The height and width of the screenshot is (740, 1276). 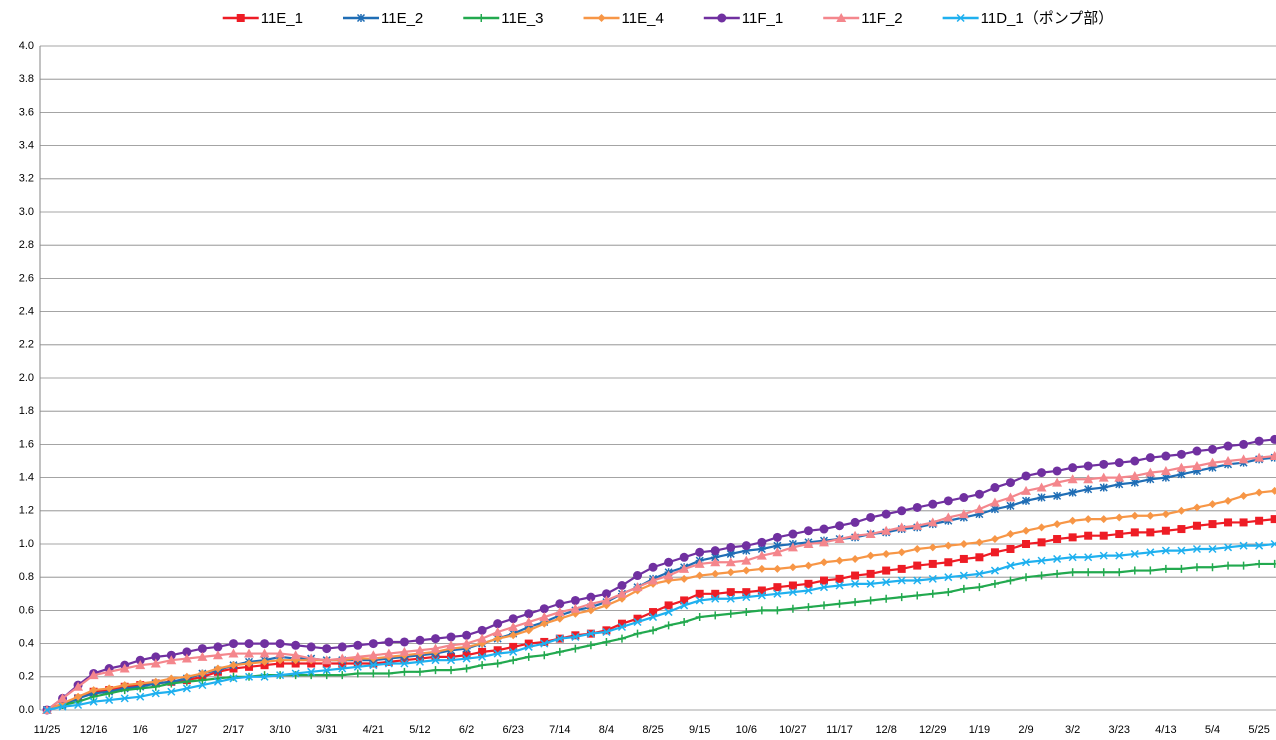 What do you see at coordinates (643, 18) in the screenshot?
I see `legend-label: 11E_4` at bounding box center [643, 18].